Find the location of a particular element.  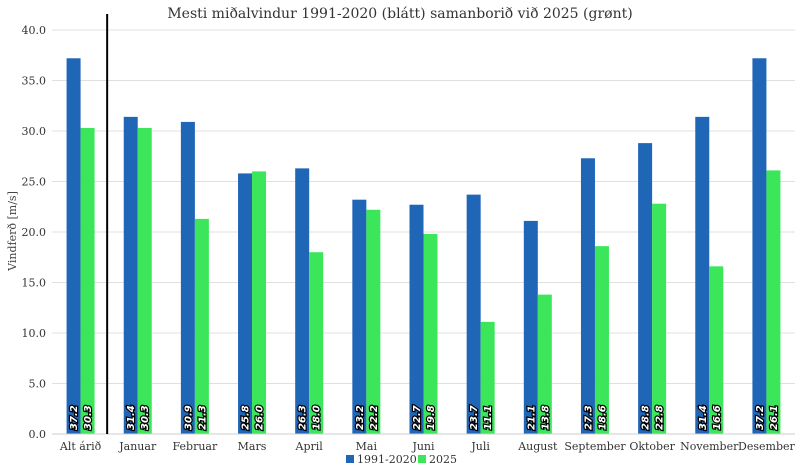

x-tick-label: Alt árið is located at coordinates (80, 446).